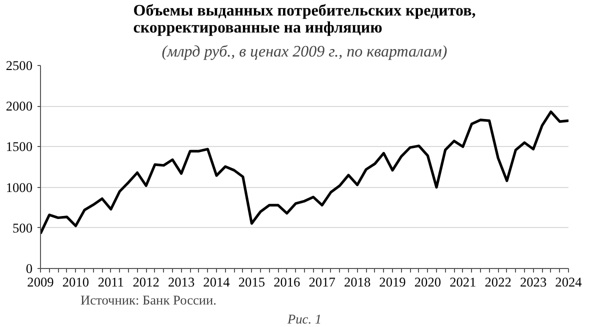  Describe the element at coordinates (22, 228) in the screenshot. I see `y-tick-label: 500` at that location.